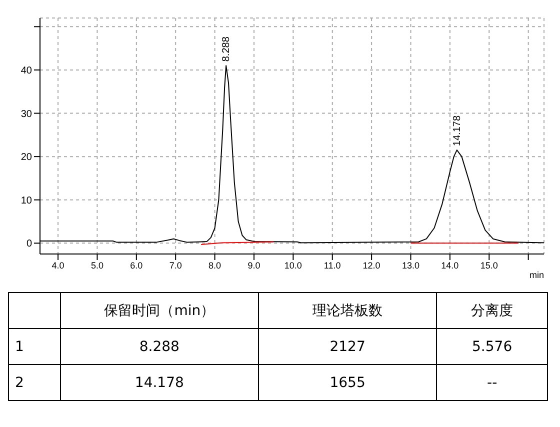  I want to click on y-tick-label: 30, so click(26, 114).